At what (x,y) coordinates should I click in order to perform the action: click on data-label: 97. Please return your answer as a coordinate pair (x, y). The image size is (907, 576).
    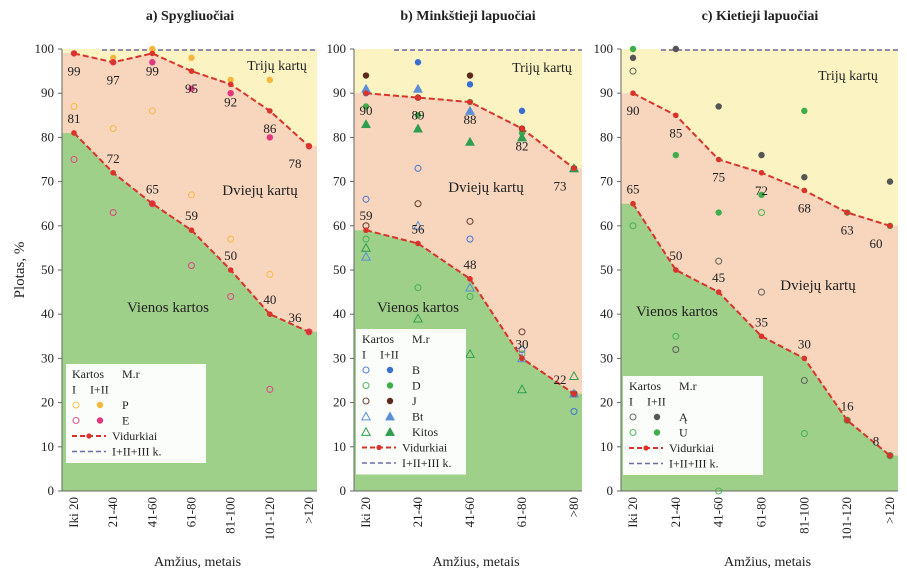
    Looking at the image, I should click on (114, 79).